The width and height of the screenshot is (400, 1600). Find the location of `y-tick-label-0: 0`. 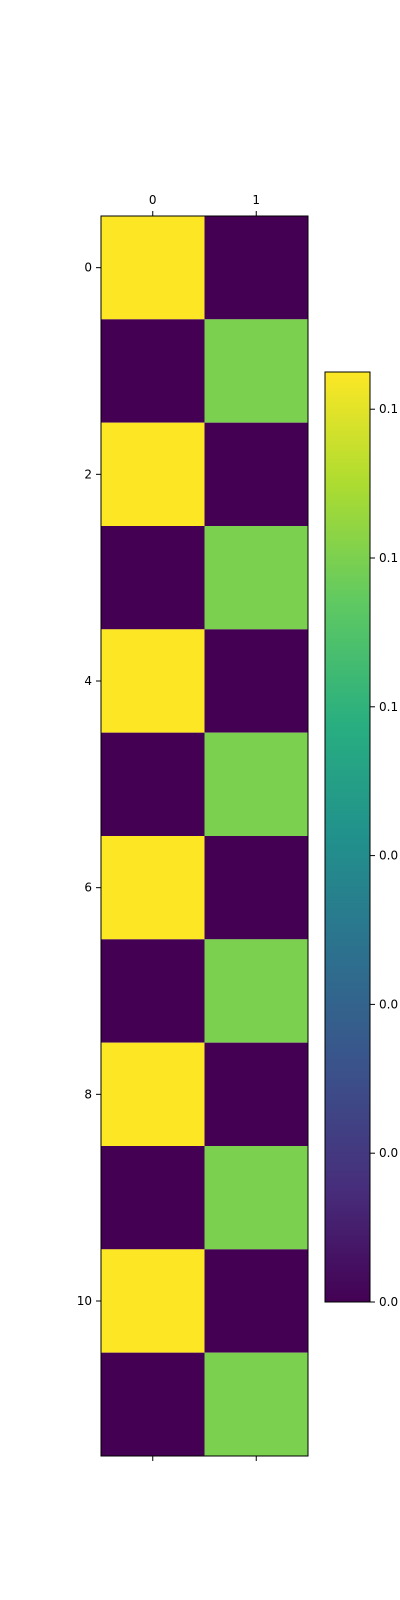

y-tick-label-0: 0 is located at coordinates (88, 268).